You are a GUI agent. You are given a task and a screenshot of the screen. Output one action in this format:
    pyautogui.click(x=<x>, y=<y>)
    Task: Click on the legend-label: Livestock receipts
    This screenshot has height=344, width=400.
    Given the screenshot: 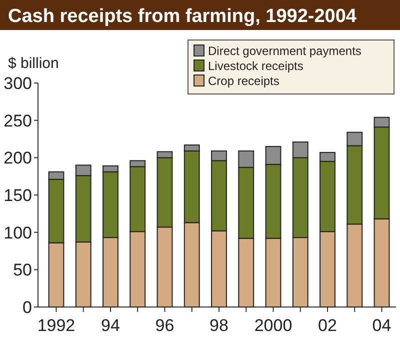 What is the action you would take?
    pyautogui.click(x=256, y=66)
    